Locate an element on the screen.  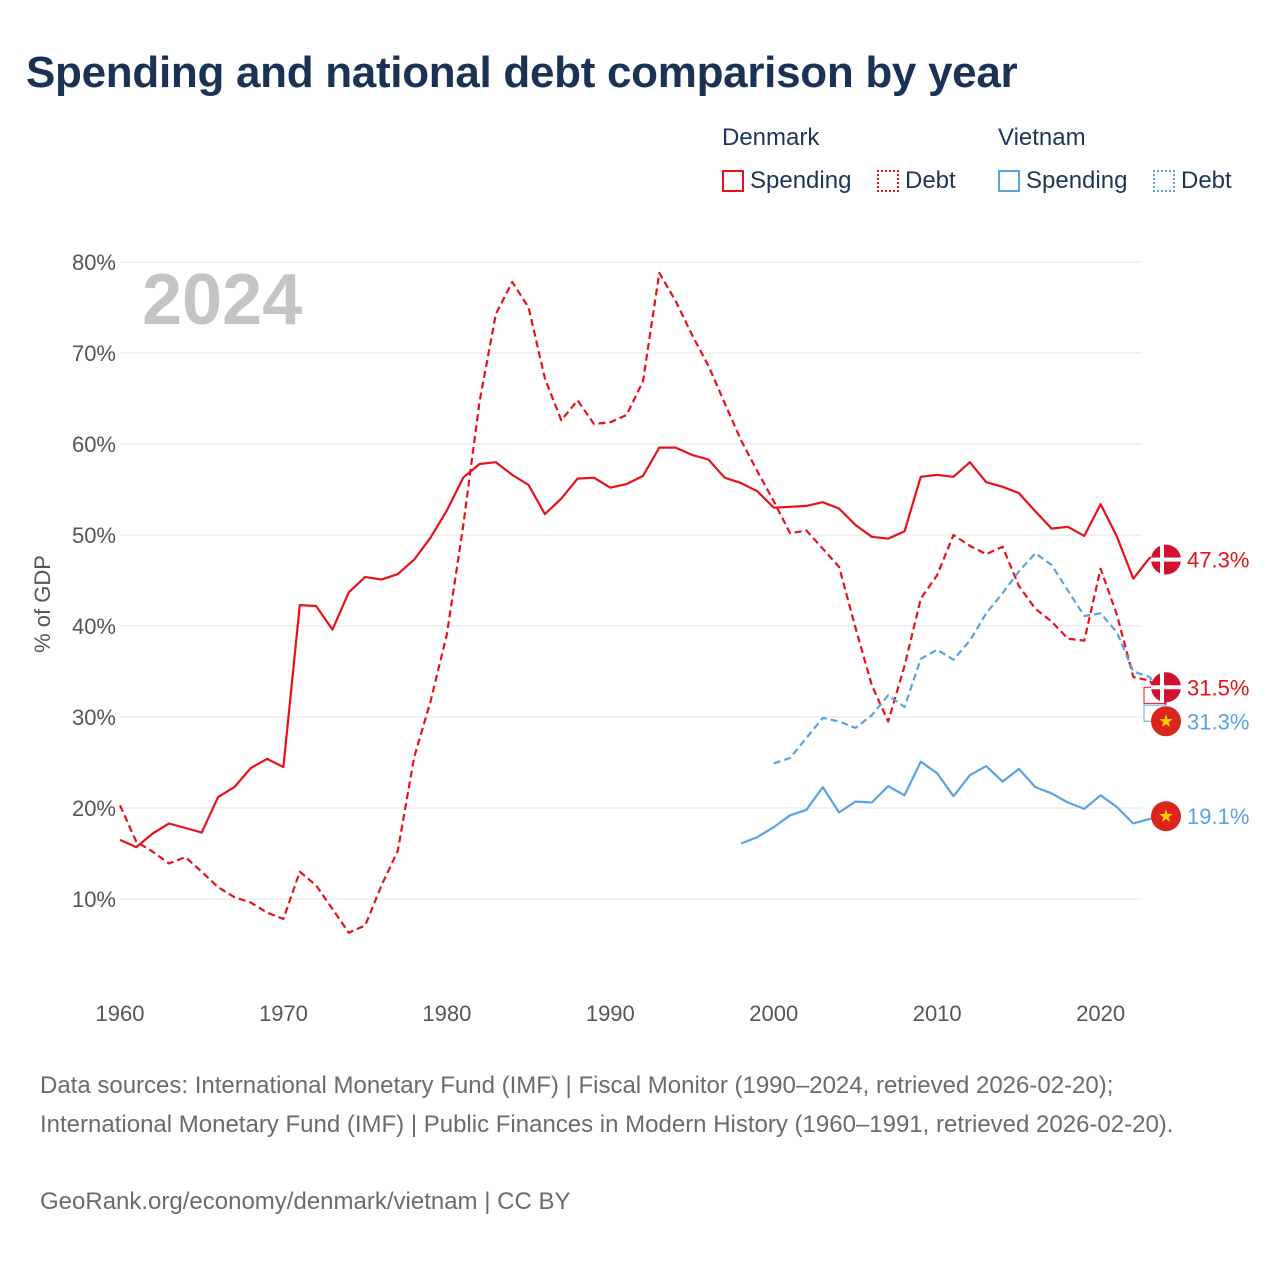
end-labels: 47.3% 31.5% 19.1% 31.3% is located at coordinates (1196, 688).